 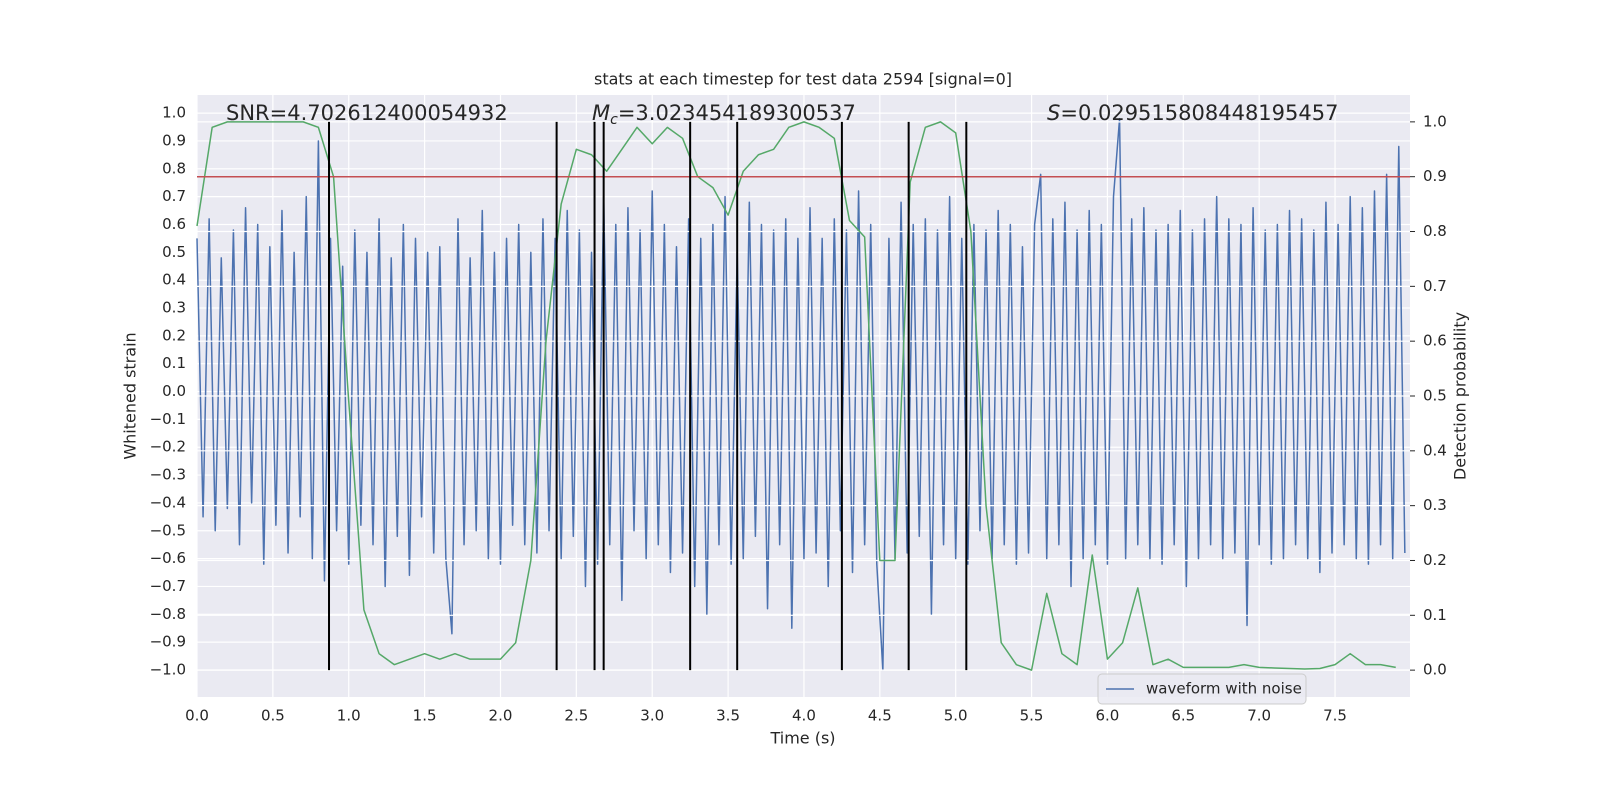 What do you see at coordinates (728, 716) in the screenshot?
I see `x-tick-label: 3.5` at bounding box center [728, 716].